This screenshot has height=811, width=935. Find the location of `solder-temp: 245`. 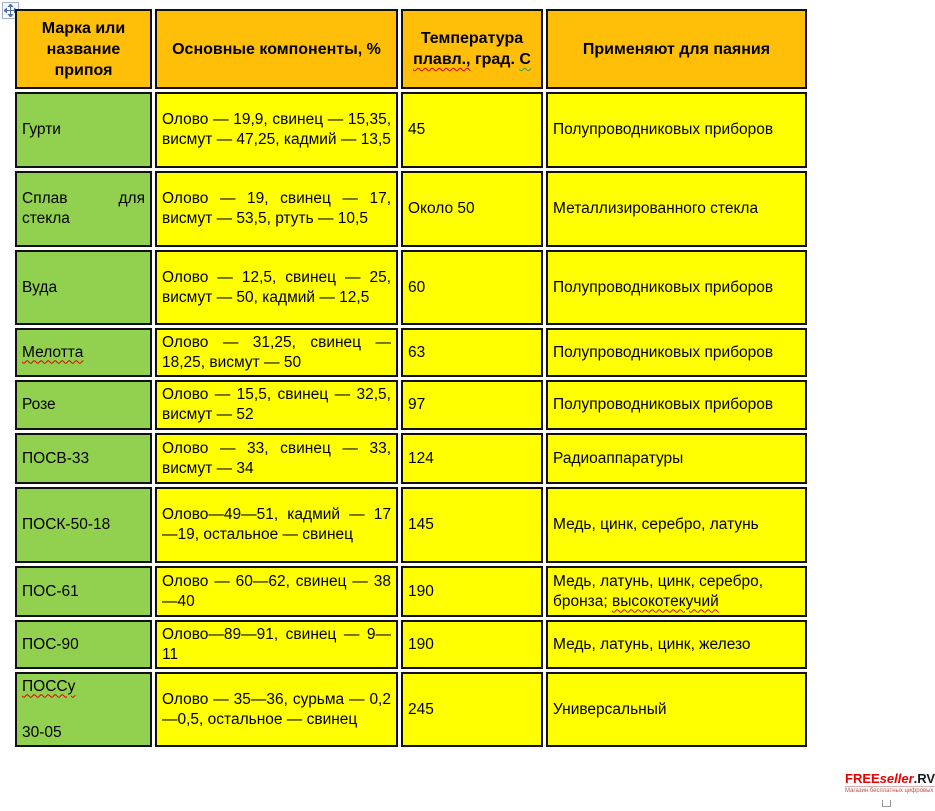

solder-temp: 245 is located at coordinates (472, 709).